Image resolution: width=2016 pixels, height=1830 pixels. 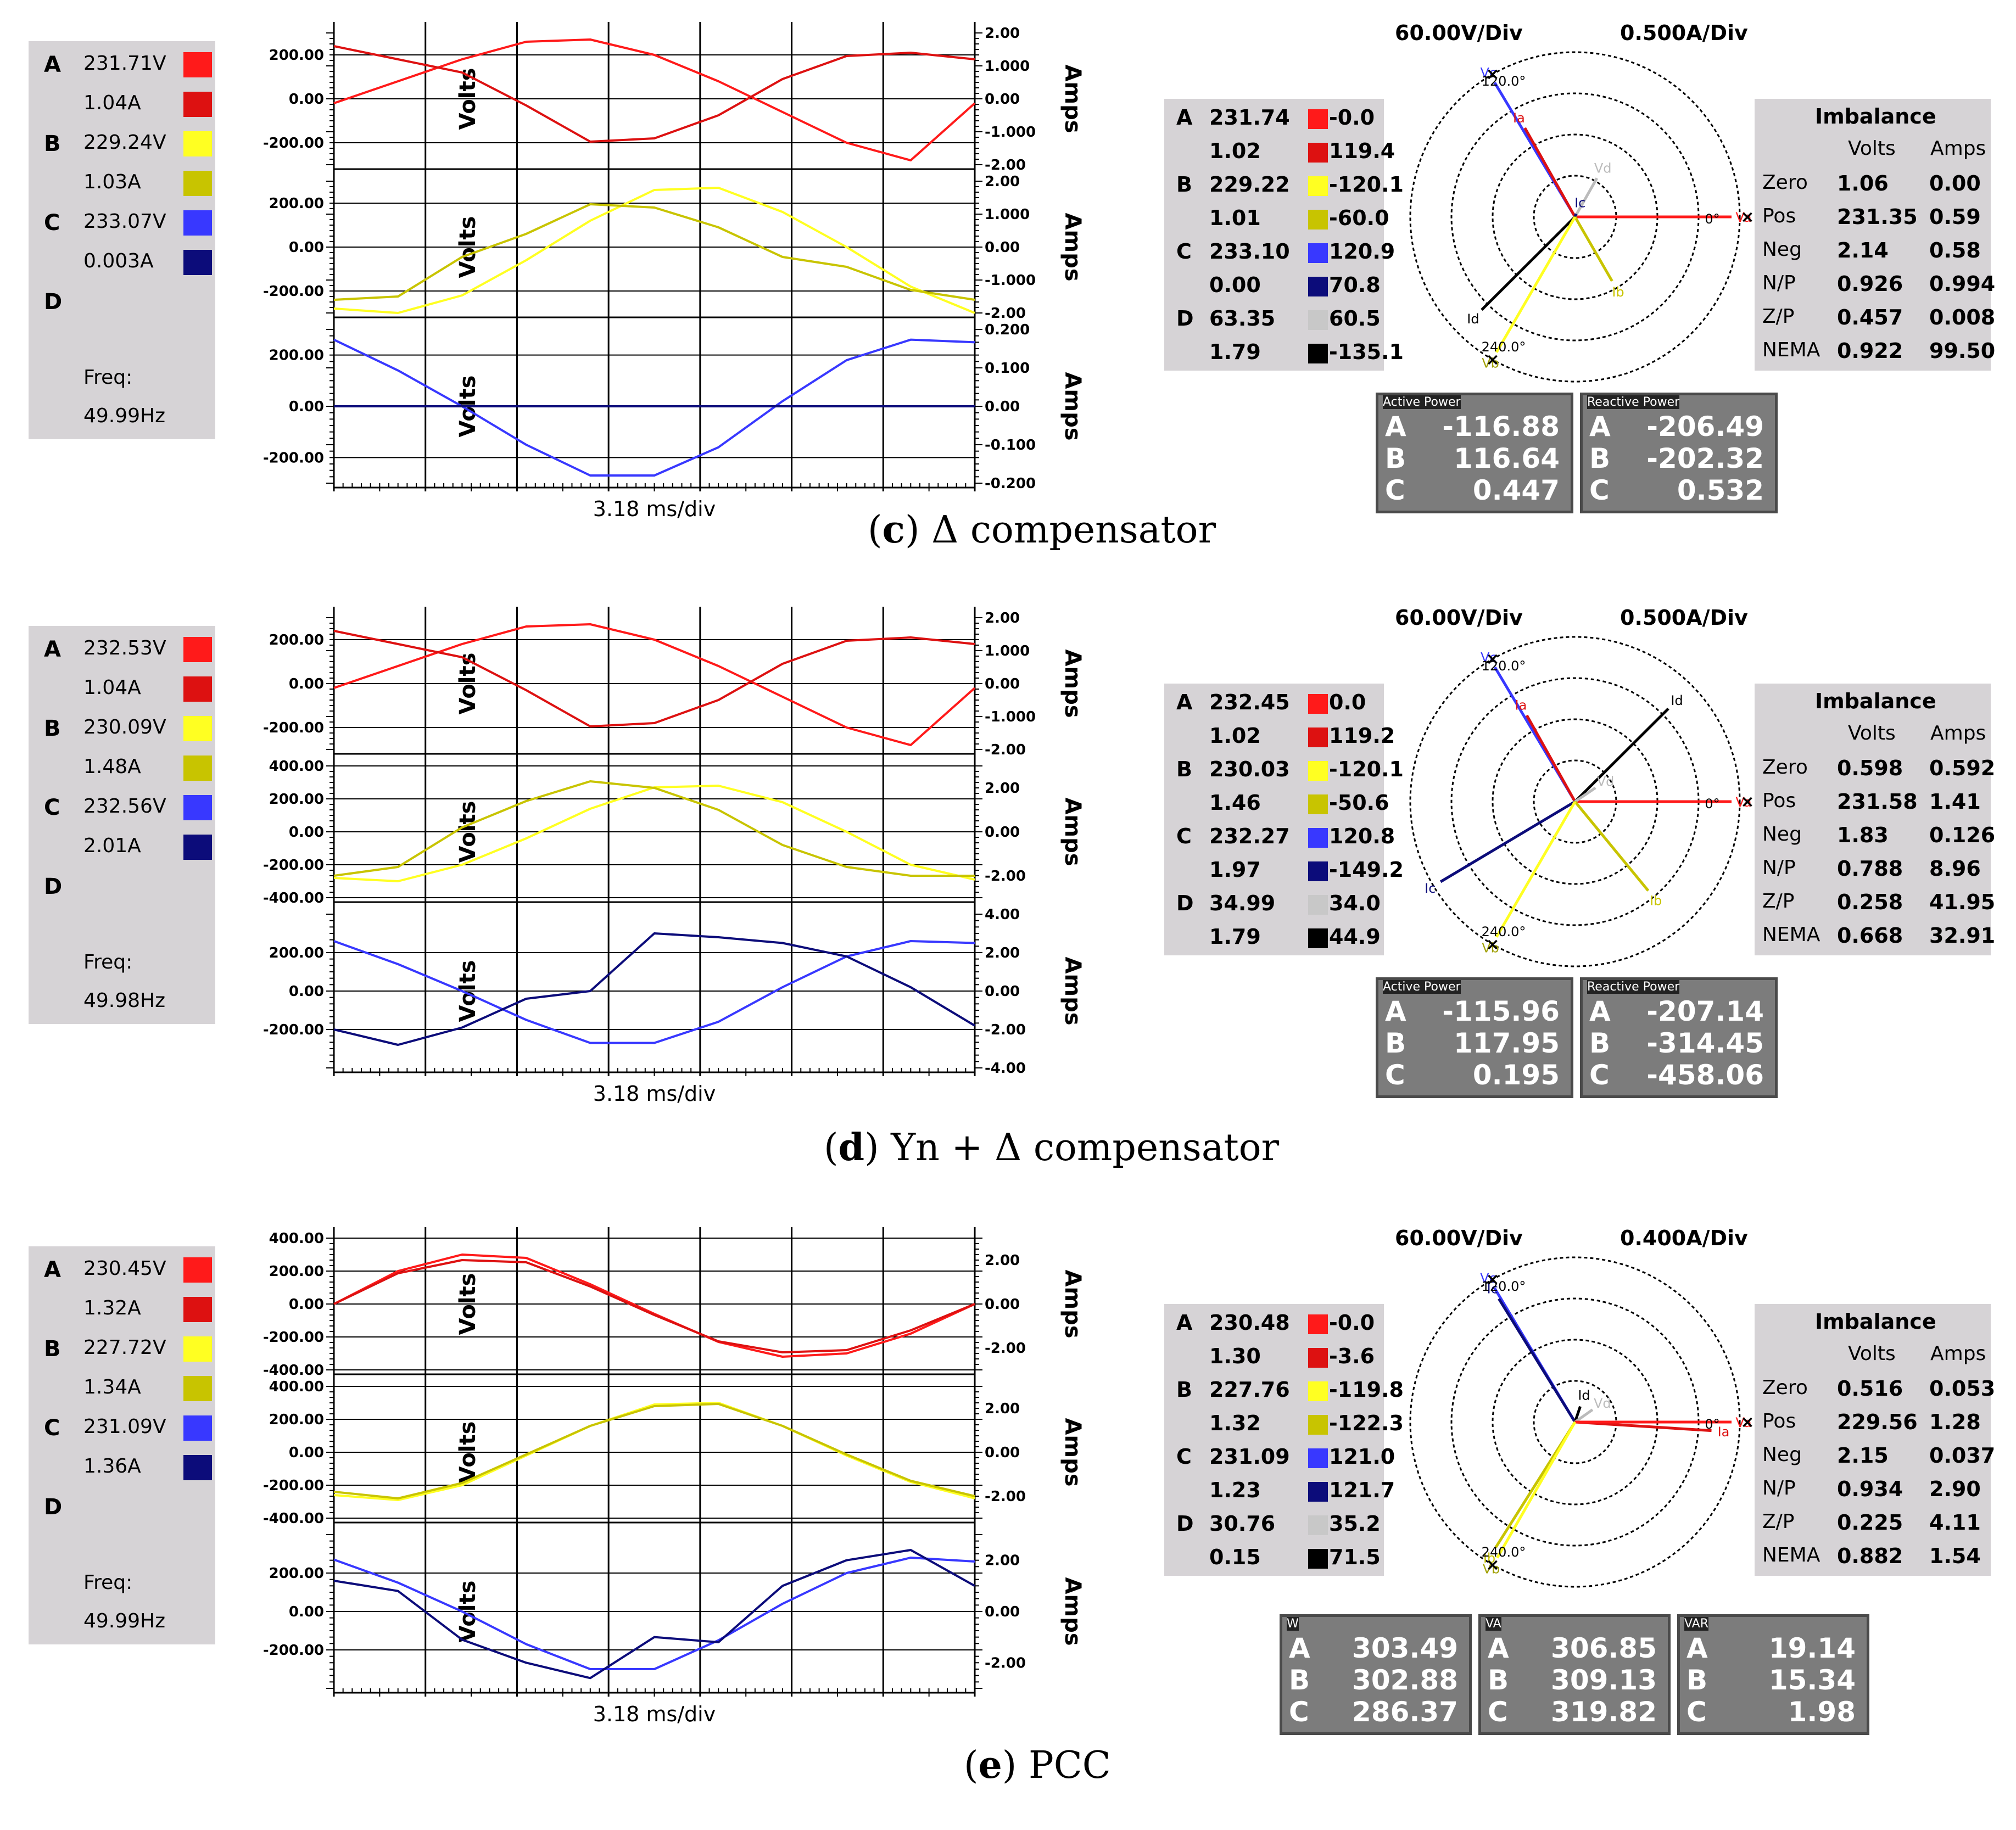 I want to click on power-row-label: B, so click(x=1600, y=458).